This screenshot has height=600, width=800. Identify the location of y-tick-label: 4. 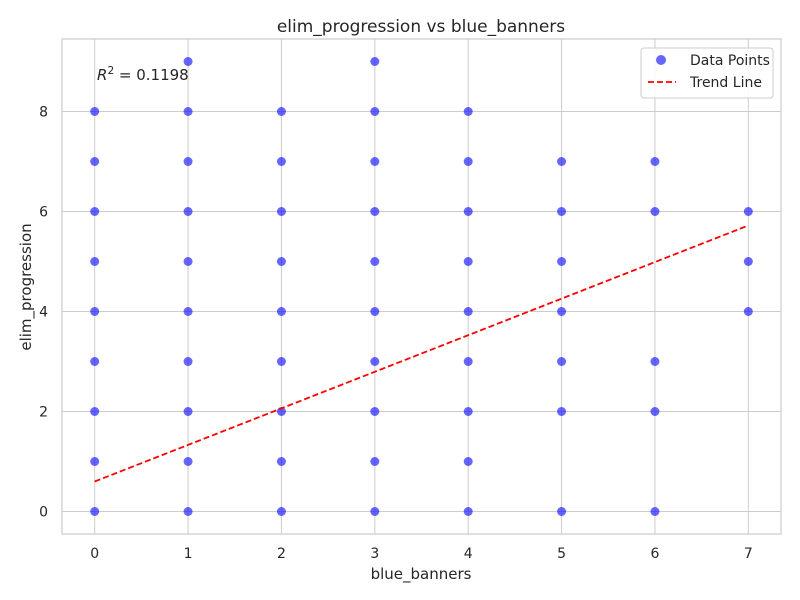
(43, 313).